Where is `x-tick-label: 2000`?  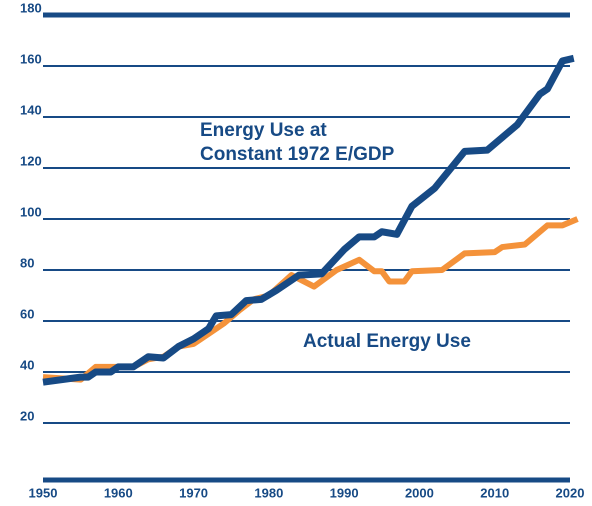
x-tick-label: 2000 is located at coordinates (419, 492).